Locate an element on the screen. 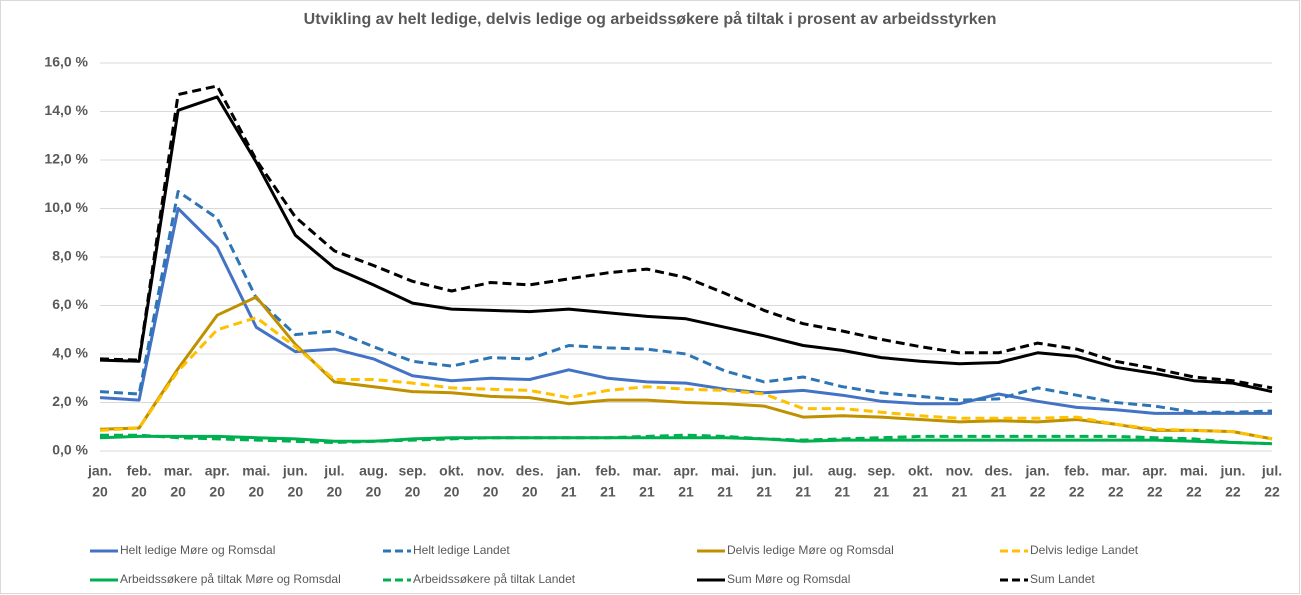  legend-label: Arbeidssøkere på tiltak Landet is located at coordinates (494, 579).